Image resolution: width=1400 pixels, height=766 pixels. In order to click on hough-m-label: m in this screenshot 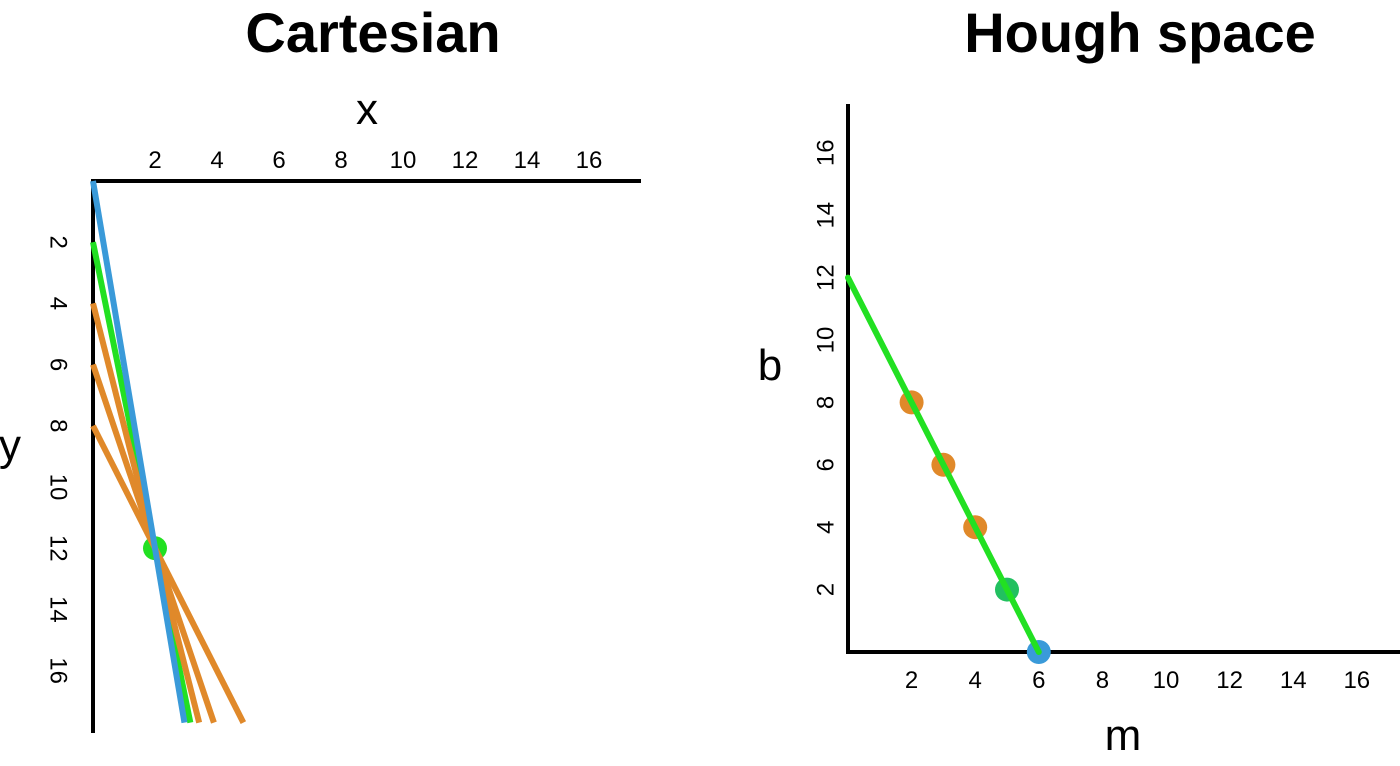, I will do `click(1123, 735)`.